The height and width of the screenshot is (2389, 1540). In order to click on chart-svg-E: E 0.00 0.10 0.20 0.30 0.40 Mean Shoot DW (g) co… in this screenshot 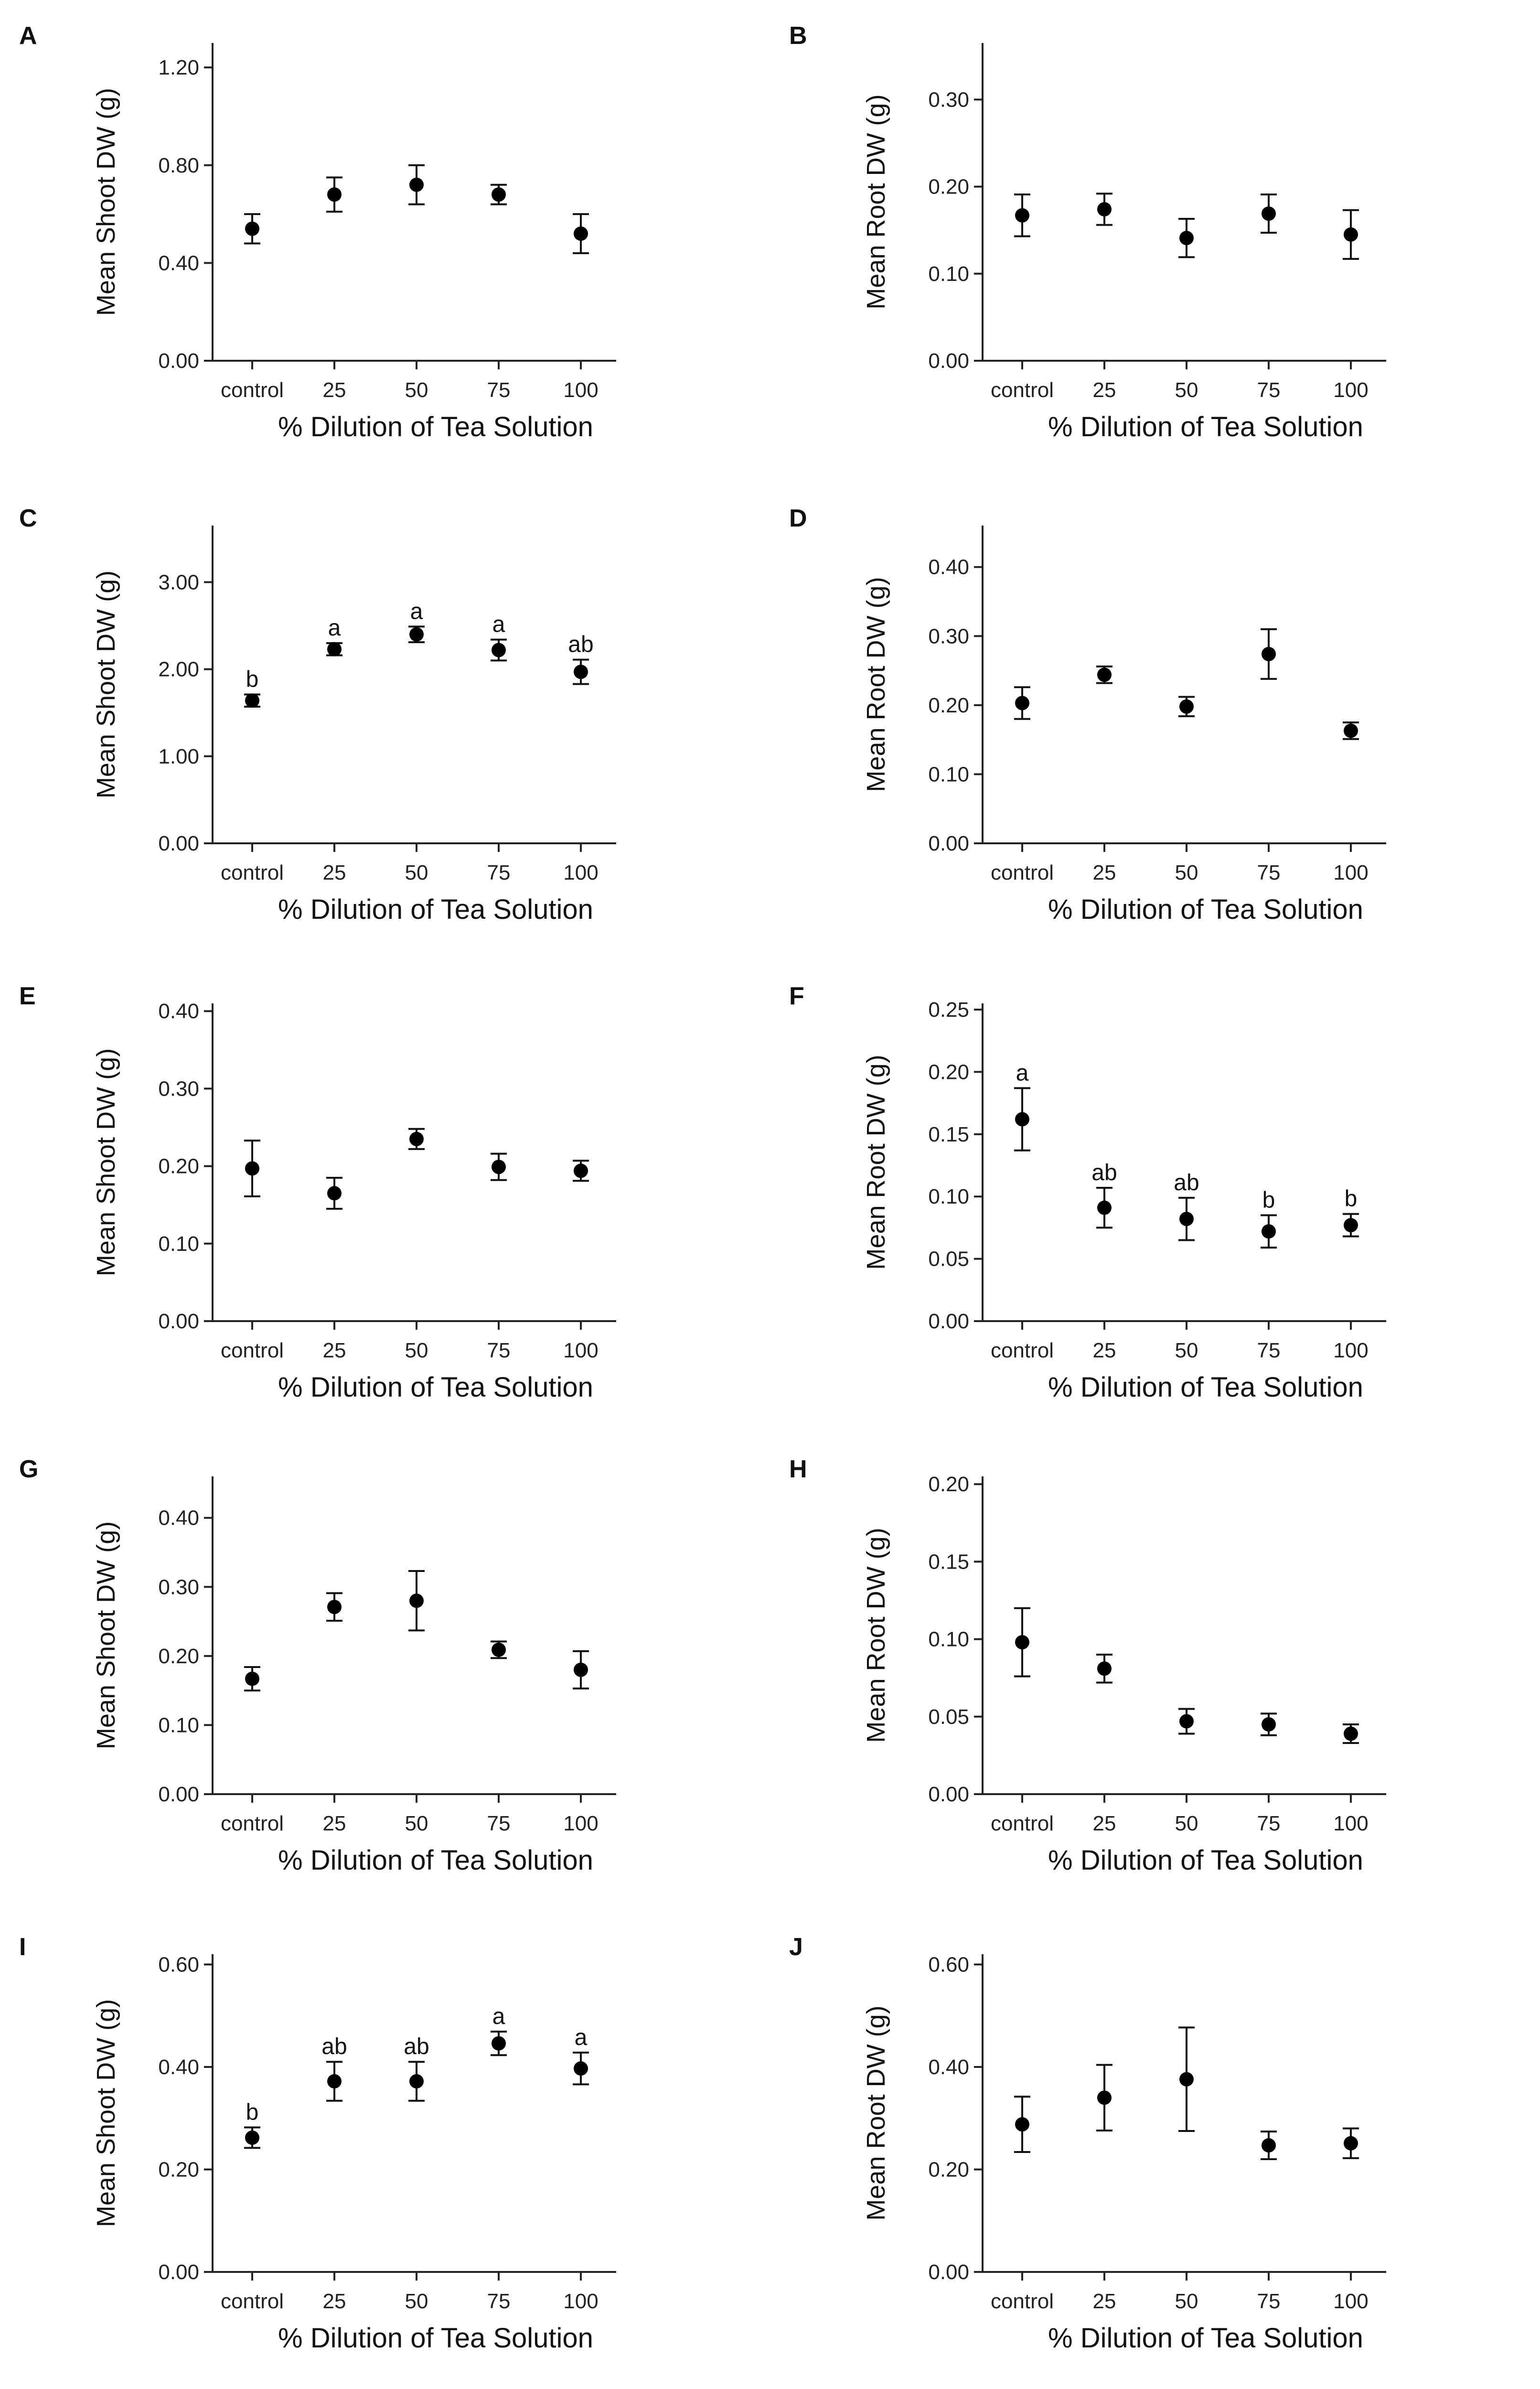, I will do `click(317, 1192)`.